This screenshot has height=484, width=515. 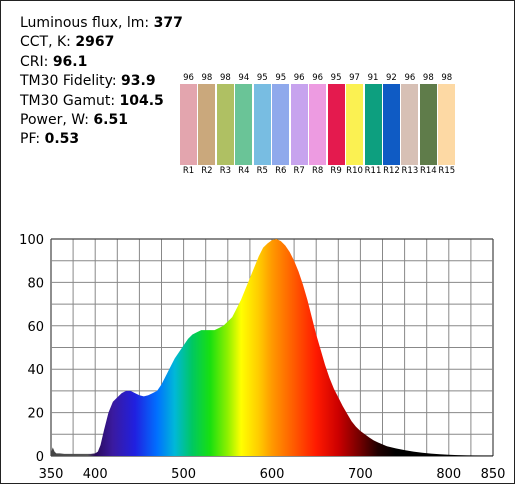 I want to click on y-tick-label-20: 20, so click(x=35, y=414).